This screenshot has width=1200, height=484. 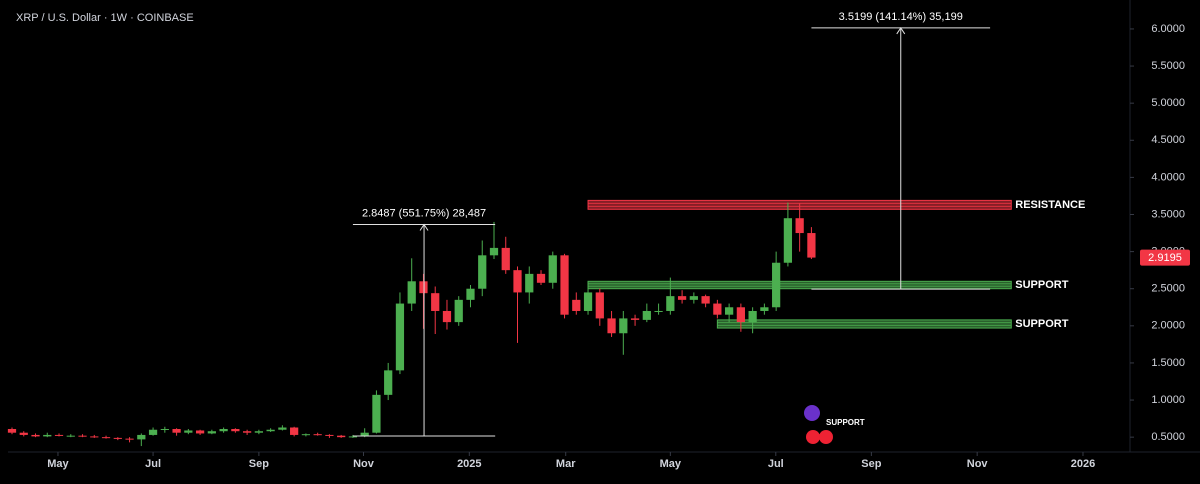 What do you see at coordinates (566, 464) in the screenshot?
I see `x-tick-label: Mar` at bounding box center [566, 464].